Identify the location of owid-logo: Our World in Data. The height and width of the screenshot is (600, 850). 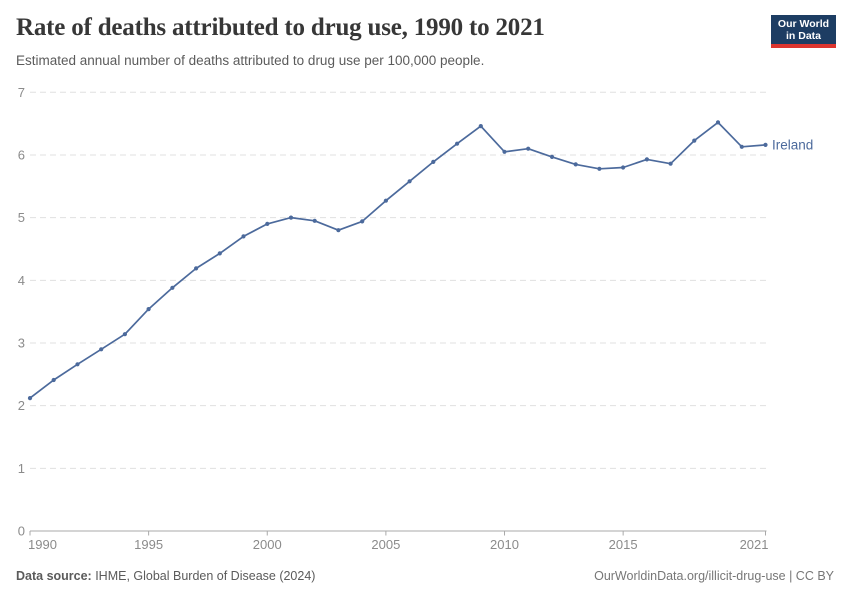
(803, 31).